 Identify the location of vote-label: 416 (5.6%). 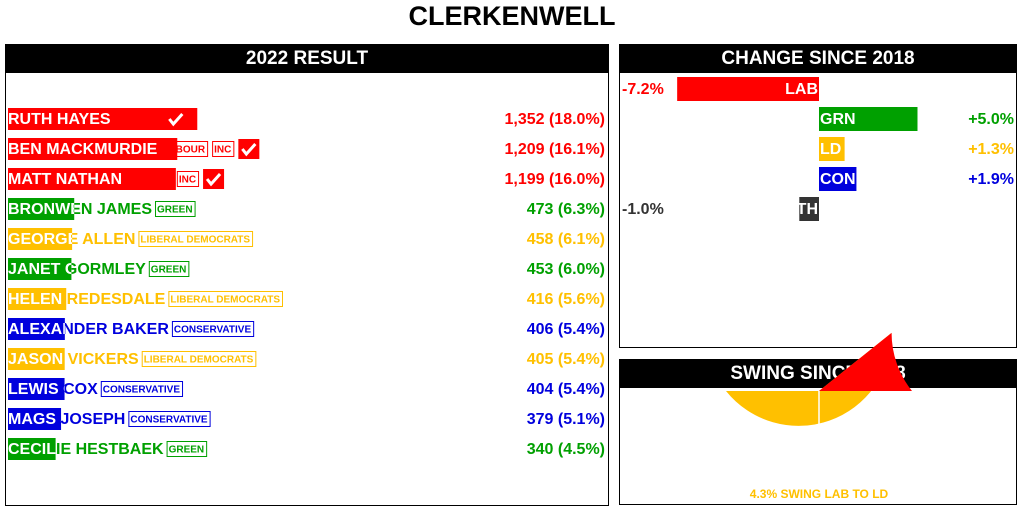
(566, 299).